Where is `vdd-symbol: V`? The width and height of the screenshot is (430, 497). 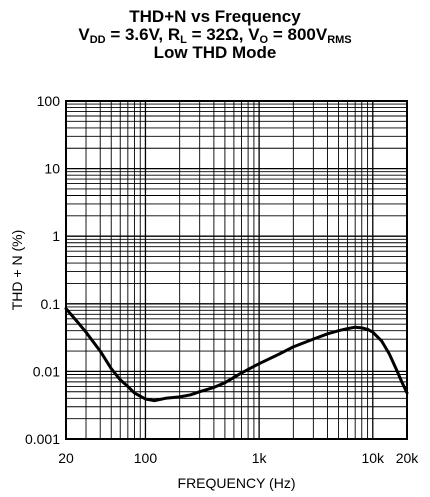 vdd-symbol: V is located at coordinates (84, 34).